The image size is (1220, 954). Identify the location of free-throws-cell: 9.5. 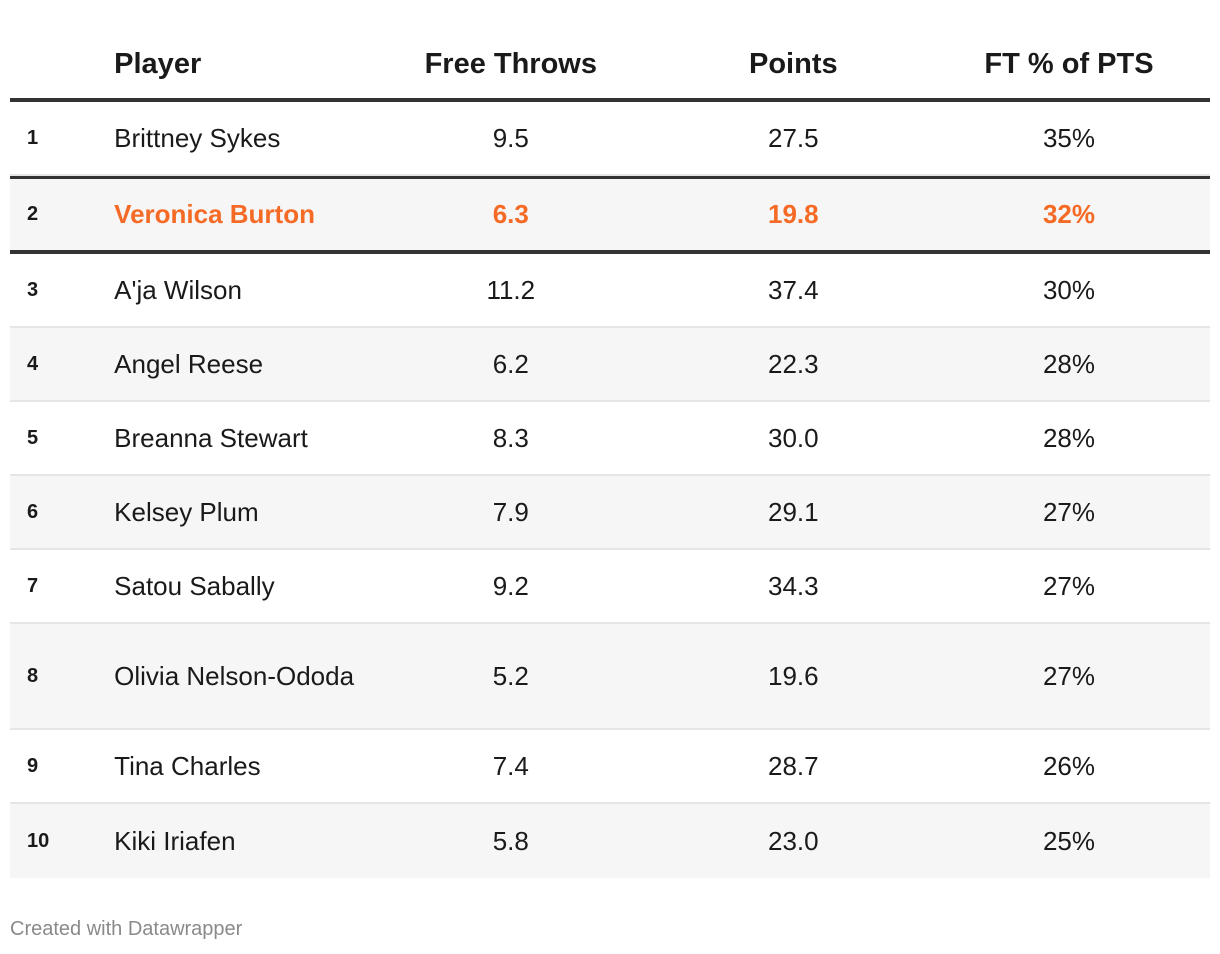
(510, 137).